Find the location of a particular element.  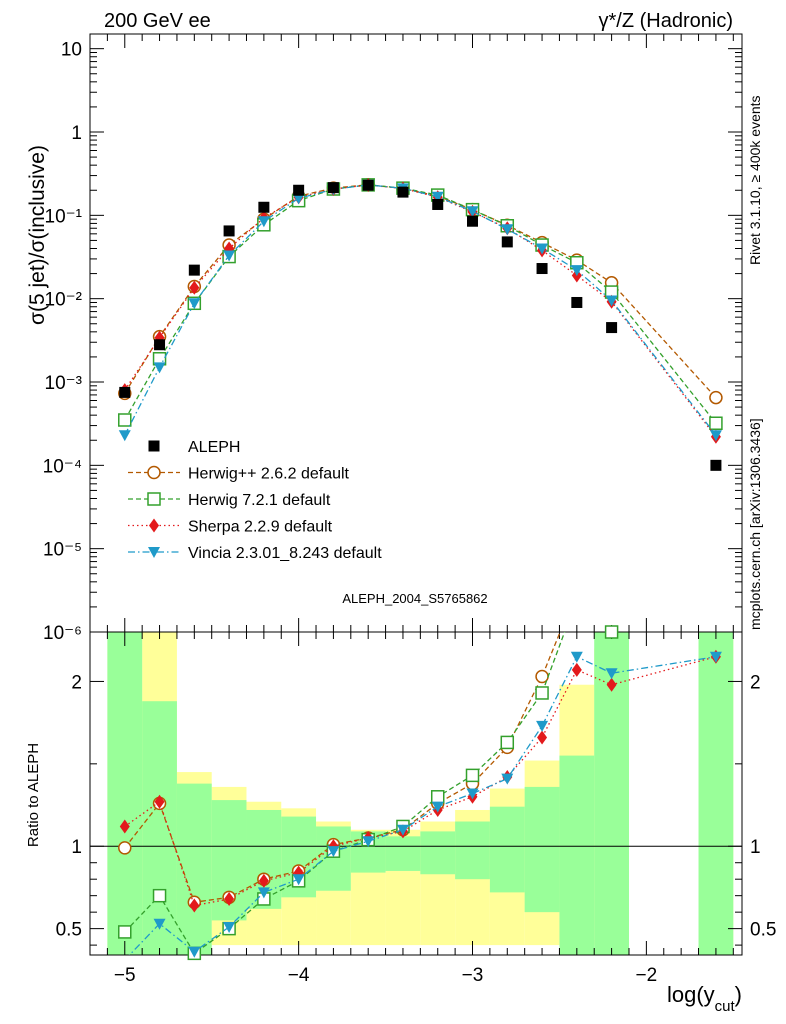

main-ytick-label: 10⁻⁴ is located at coordinates (62, 466).